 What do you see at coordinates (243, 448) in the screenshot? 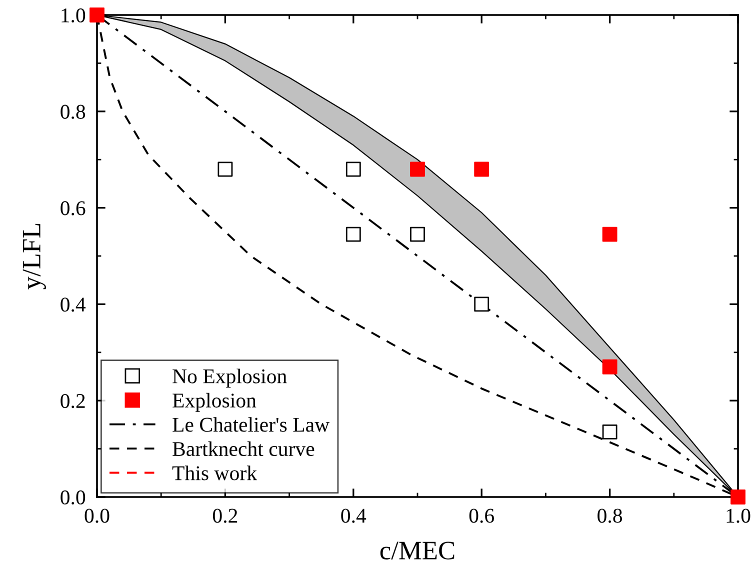
I see `legend-label: Bartknecht curve` at bounding box center [243, 448].